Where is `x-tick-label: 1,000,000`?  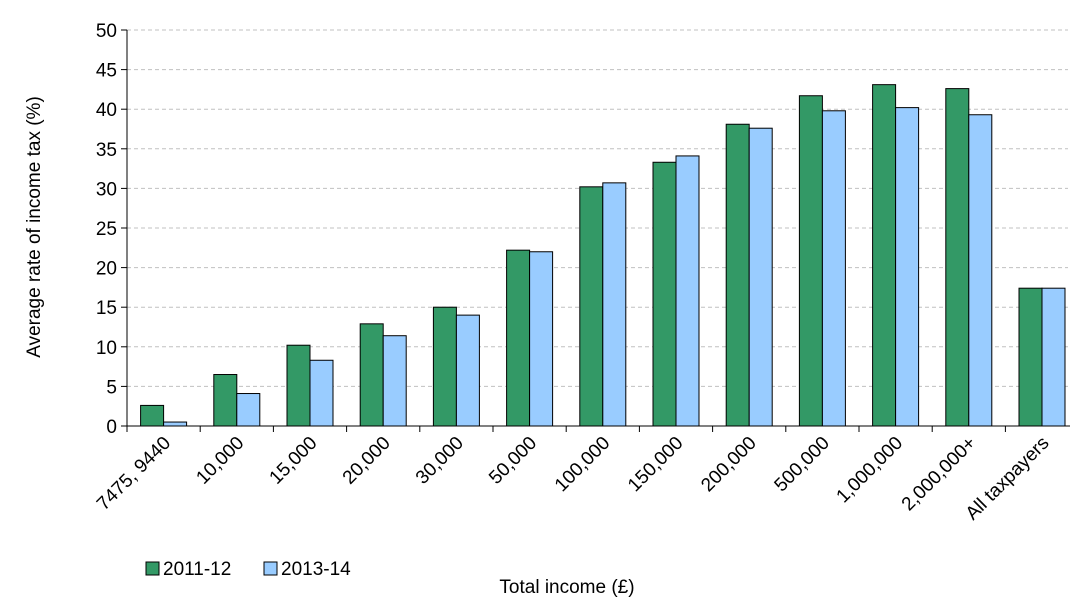 x-tick-label: 1,000,000 is located at coordinates (870, 470).